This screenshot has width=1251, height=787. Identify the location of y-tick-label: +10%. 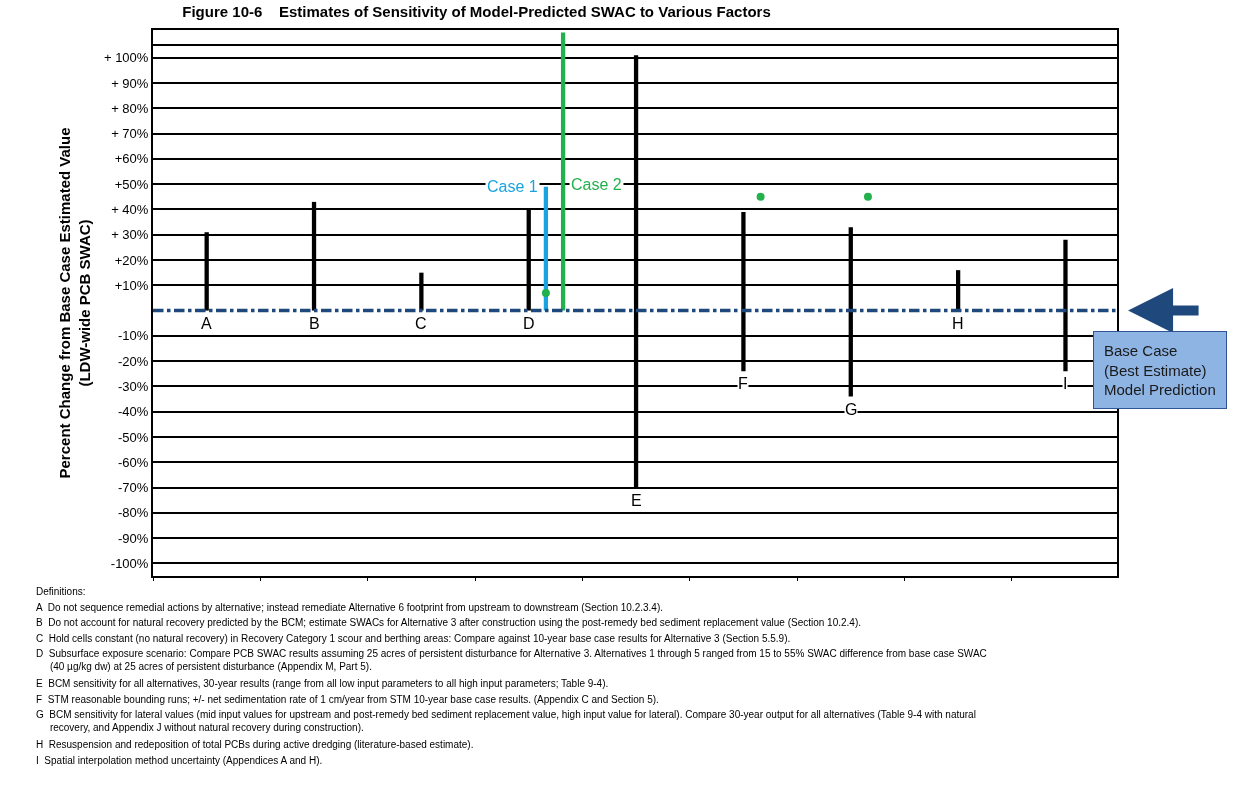
(131, 285).